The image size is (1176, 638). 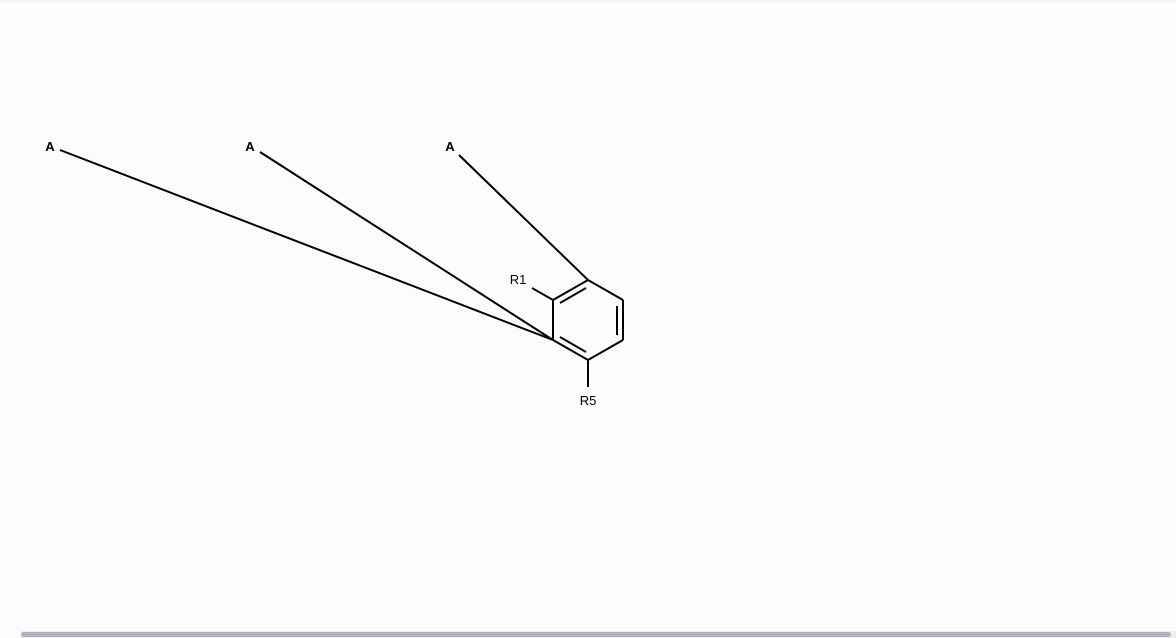 I want to click on attachment-label-a1: A, so click(x=50, y=146).